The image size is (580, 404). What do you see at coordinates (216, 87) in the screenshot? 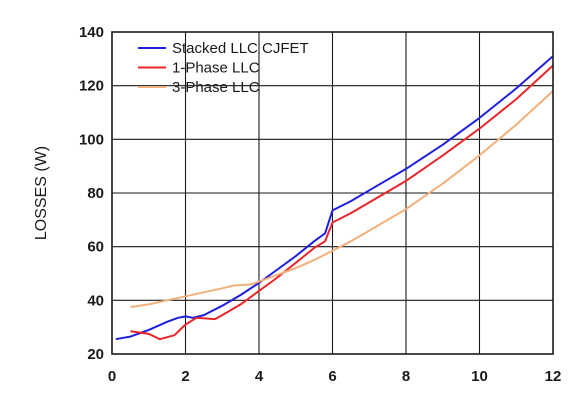
I see `legend-label: 3-Phase LLC` at bounding box center [216, 87].